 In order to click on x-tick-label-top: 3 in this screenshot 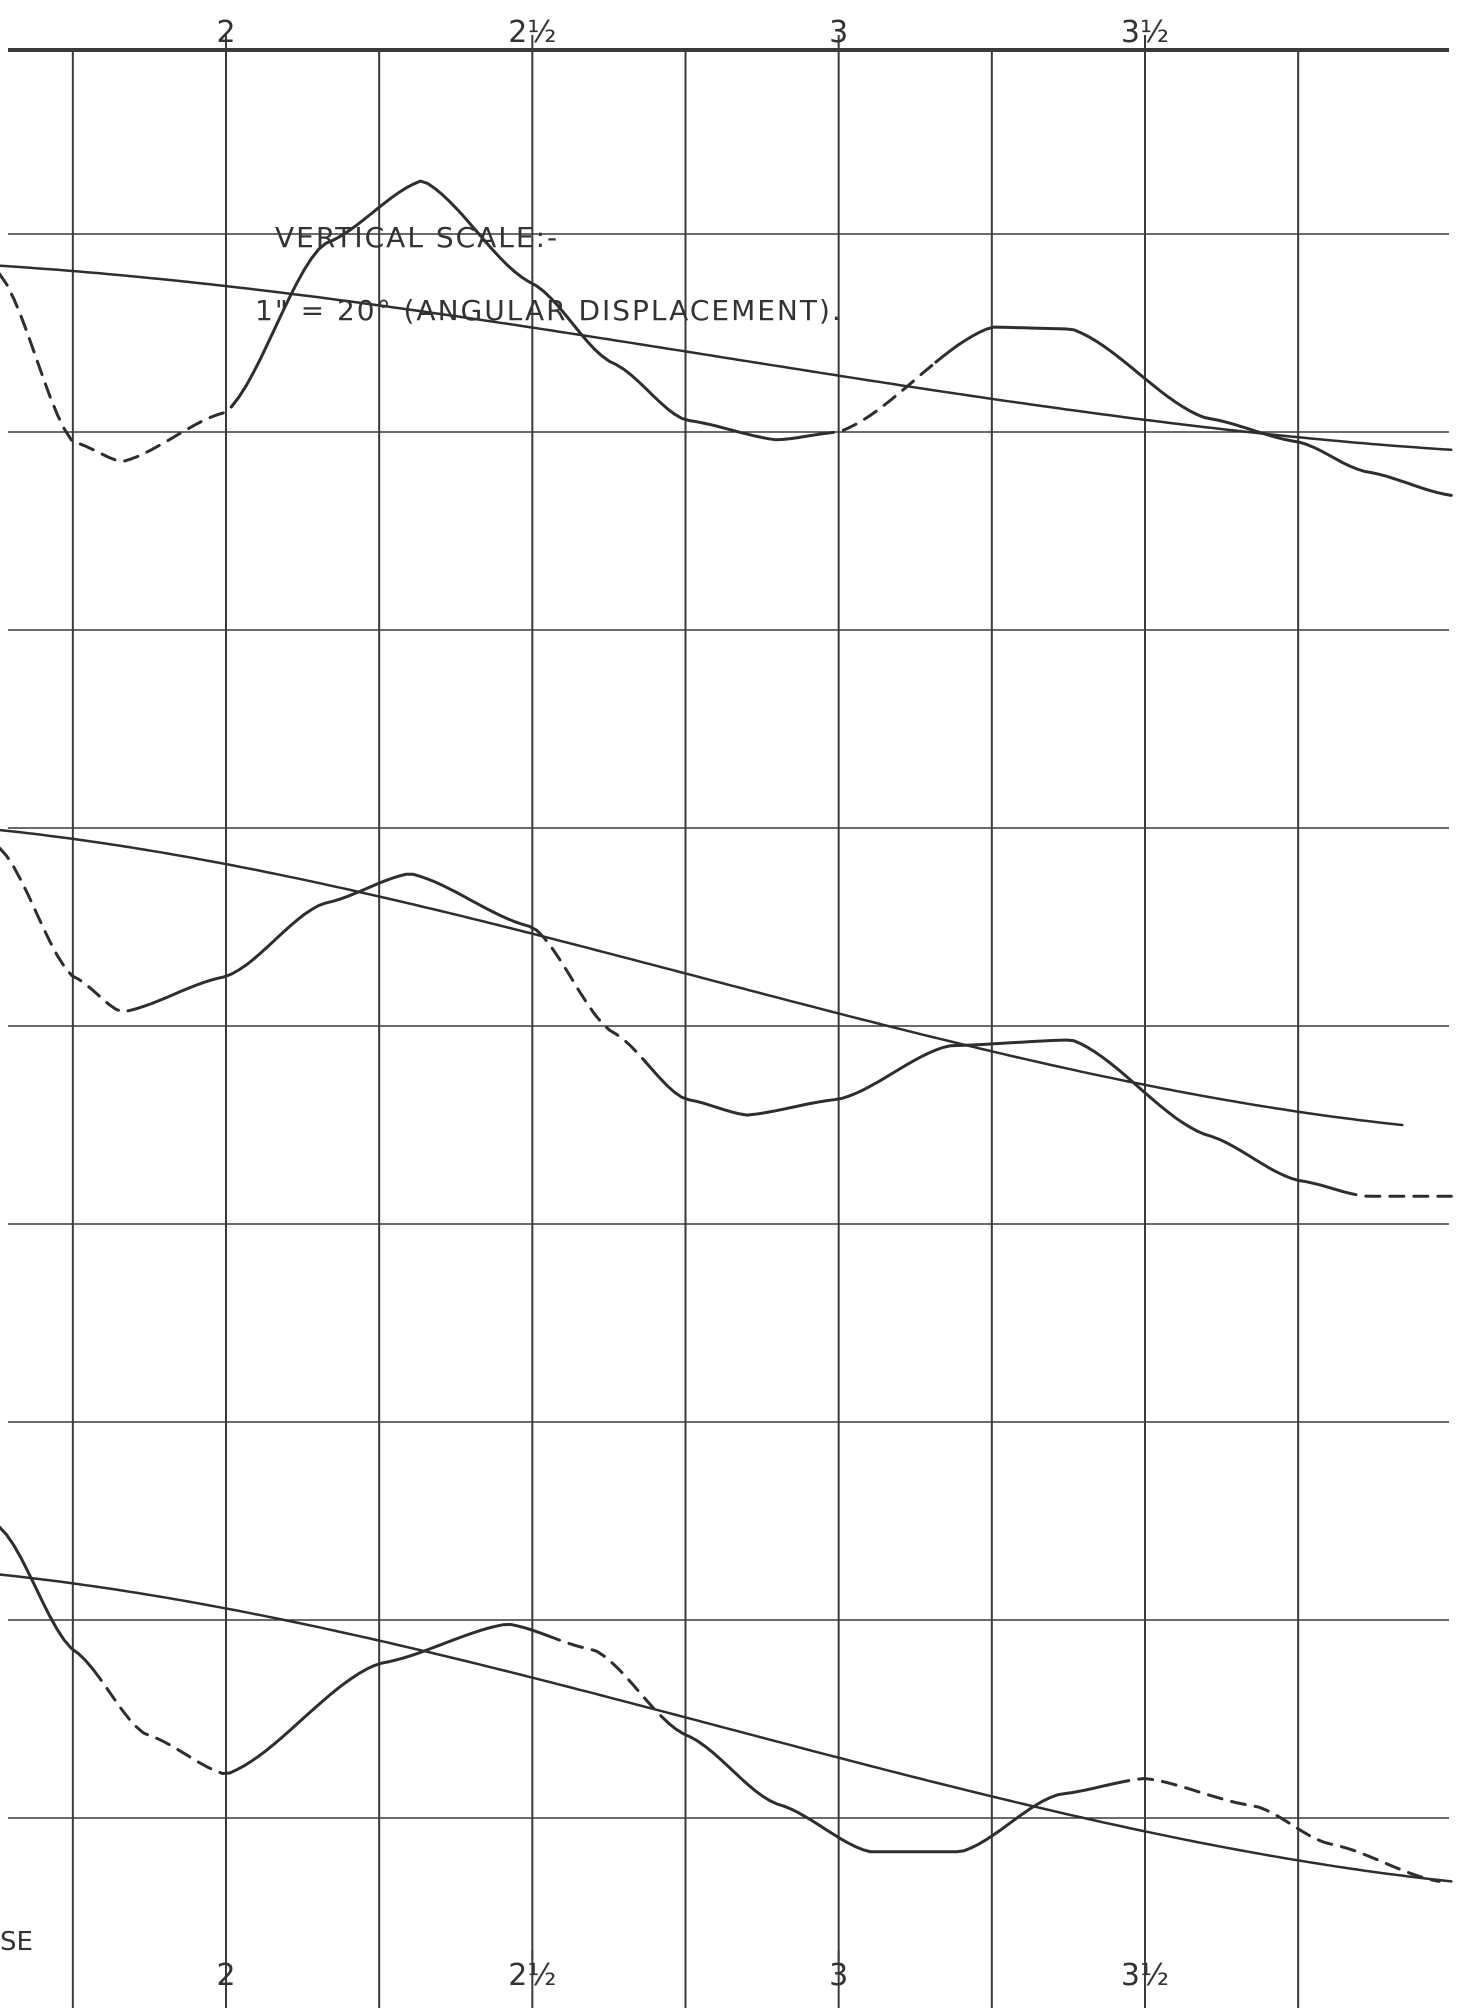, I will do `click(838, 32)`.